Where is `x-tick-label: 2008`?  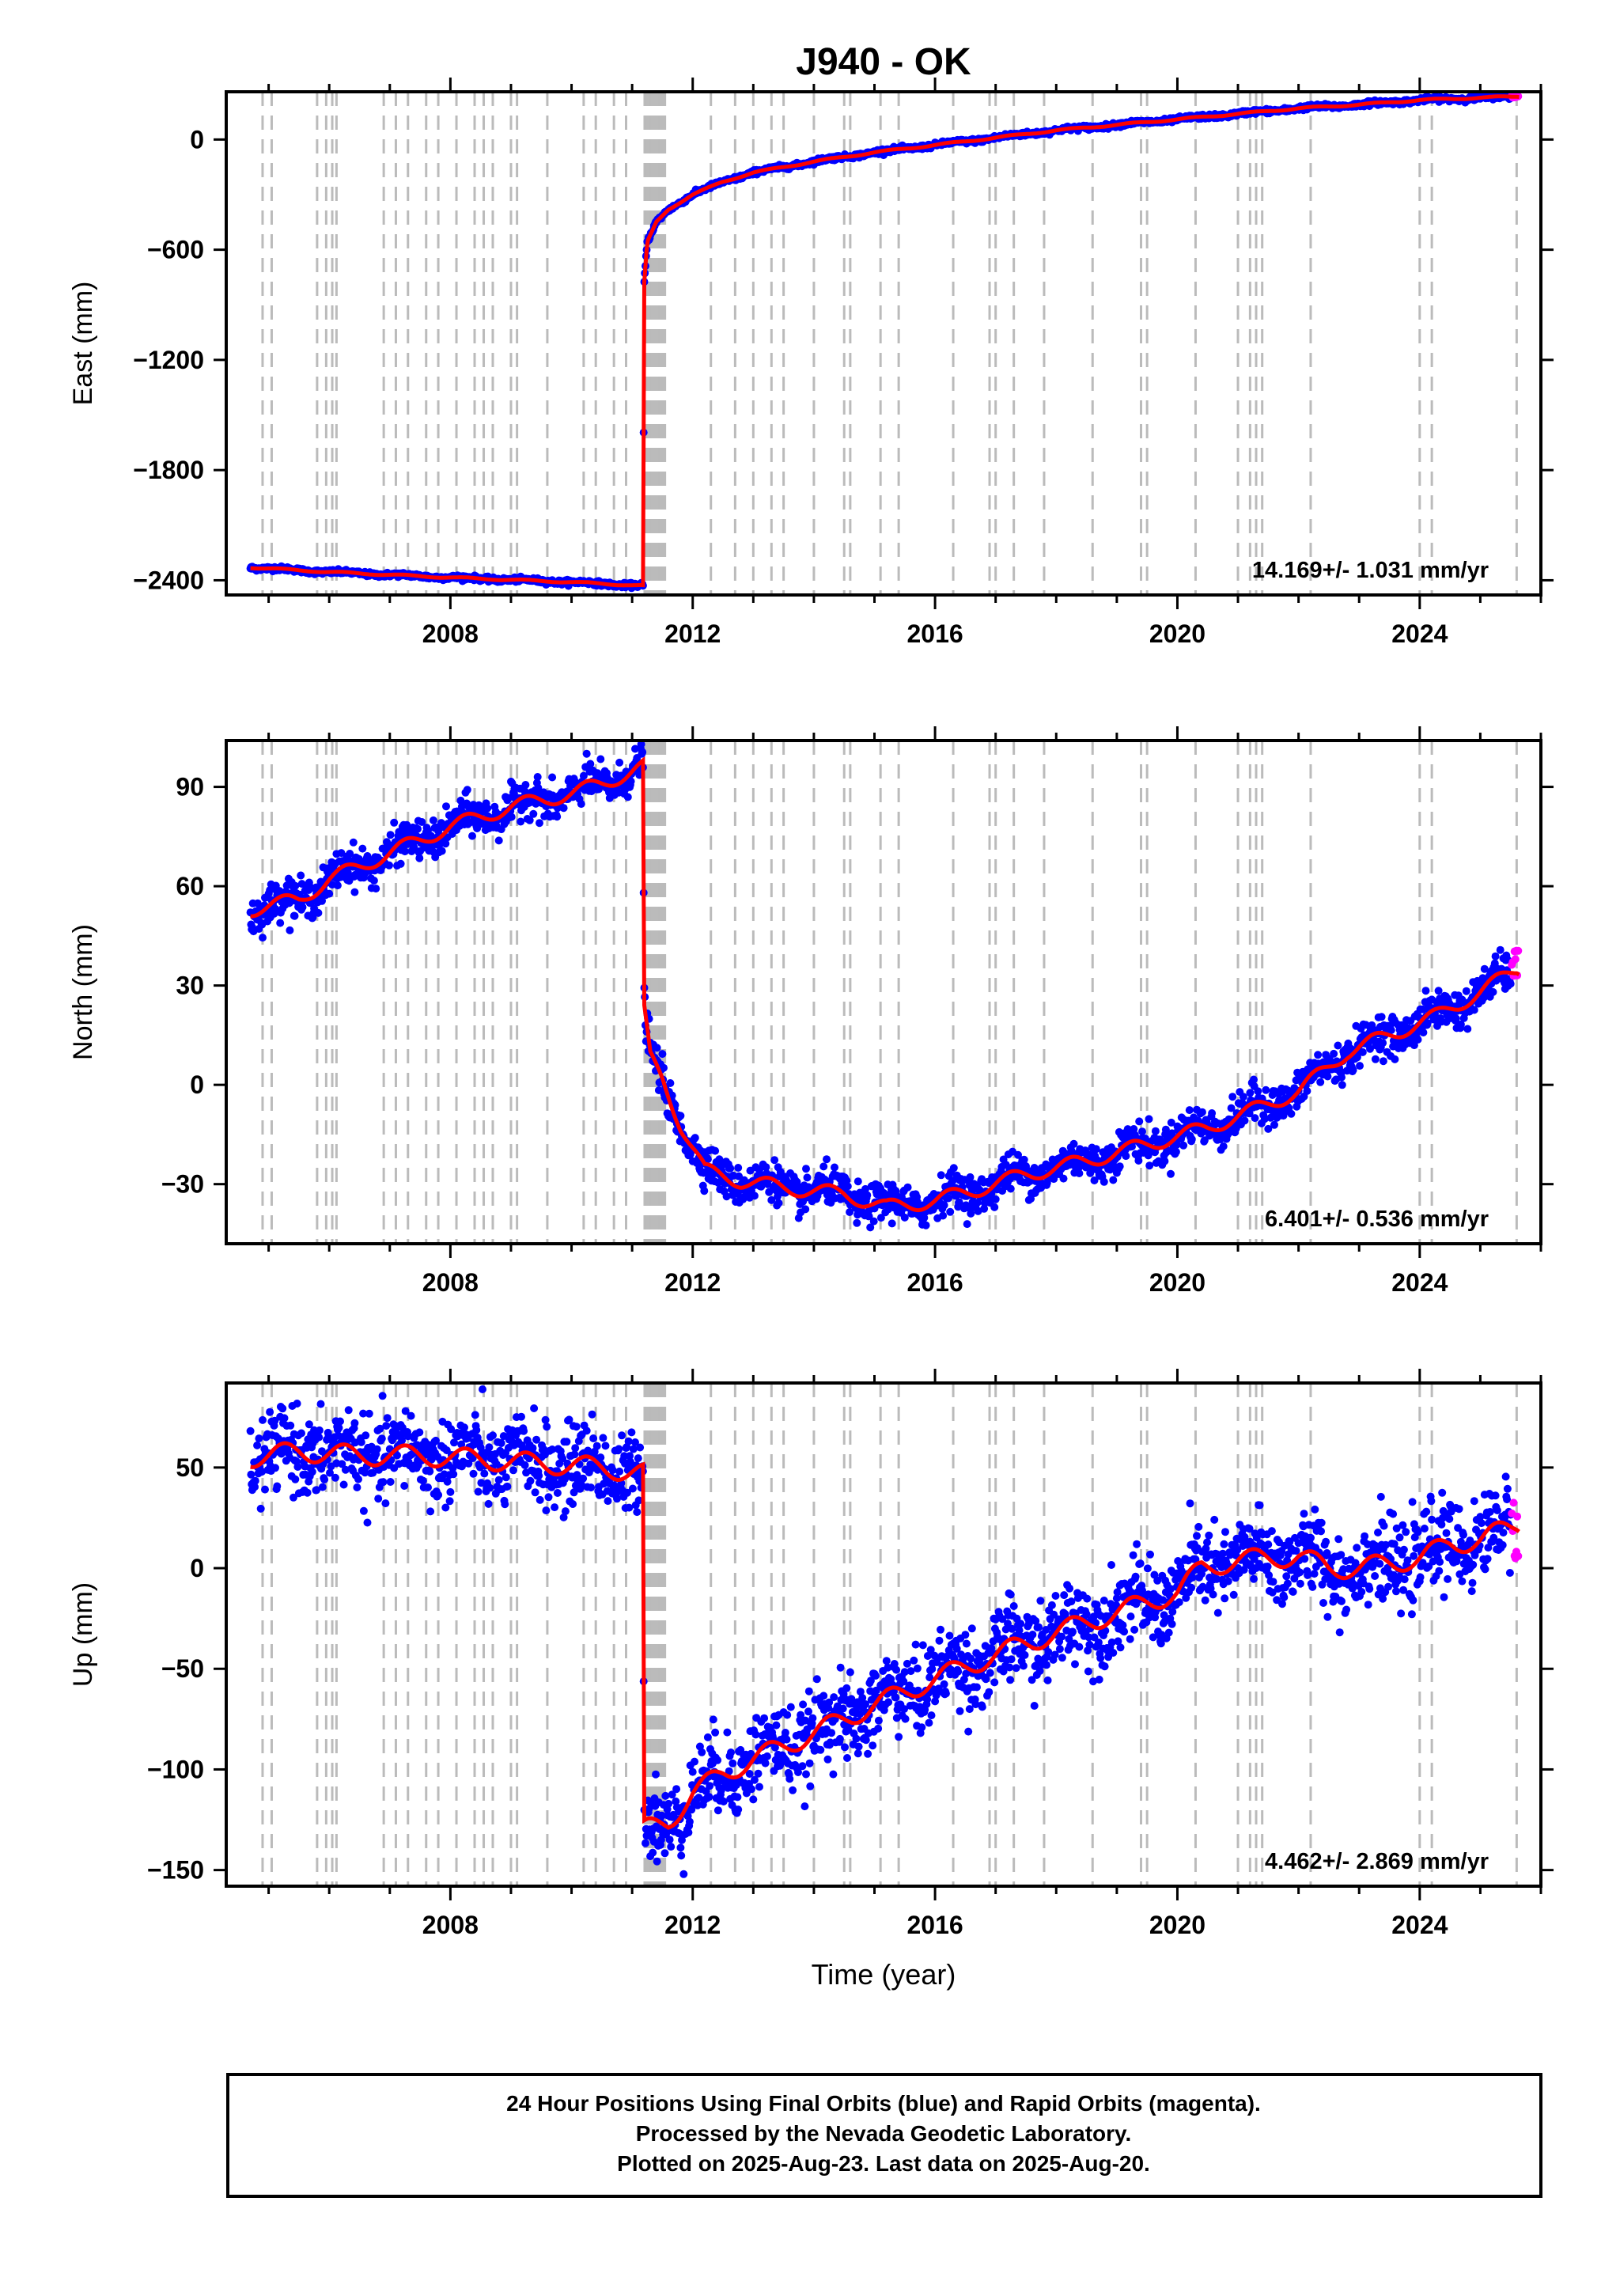 x-tick-label: 2008 is located at coordinates (451, 1282).